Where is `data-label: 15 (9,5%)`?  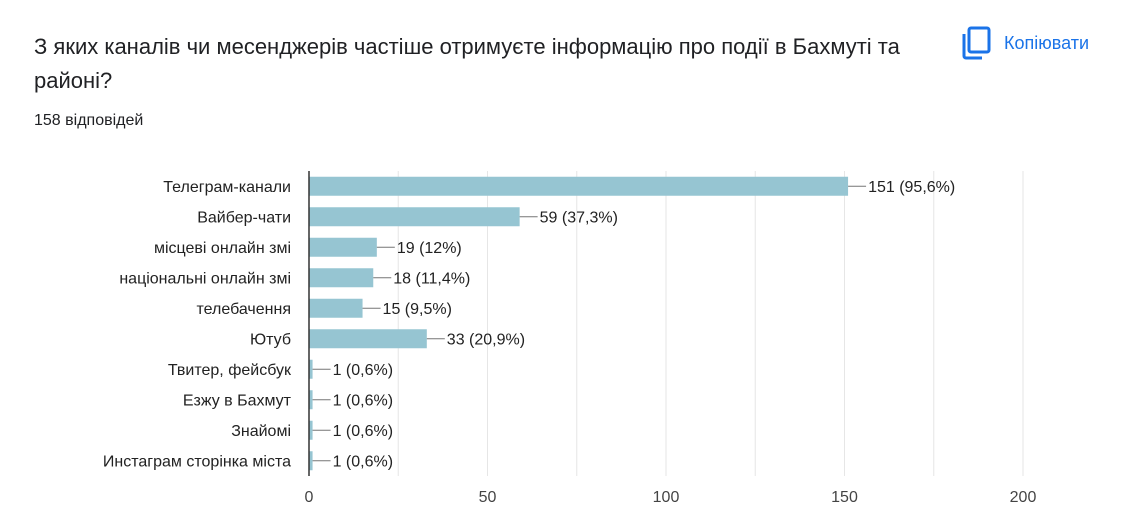 data-label: 15 (9,5%) is located at coordinates (417, 309).